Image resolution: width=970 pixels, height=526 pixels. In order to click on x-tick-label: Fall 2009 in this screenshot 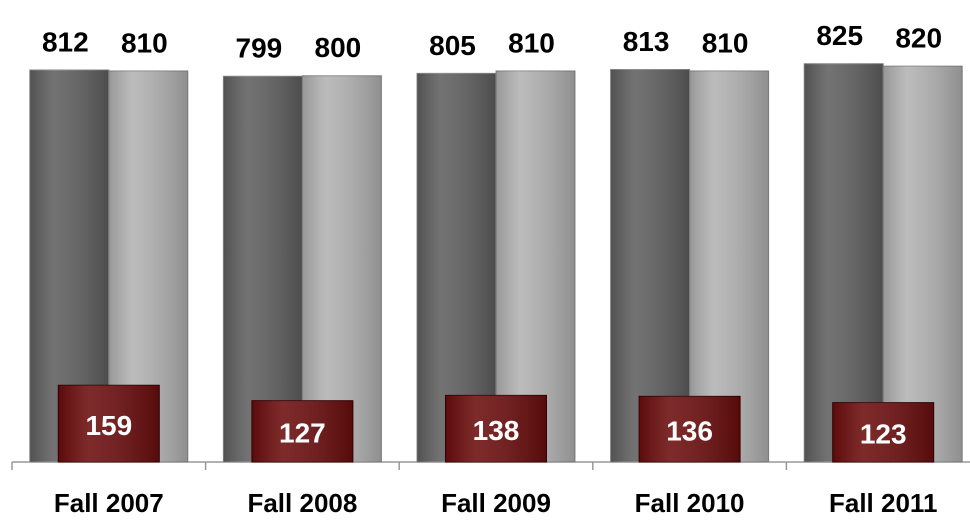, I will do `click(496, 503)`.